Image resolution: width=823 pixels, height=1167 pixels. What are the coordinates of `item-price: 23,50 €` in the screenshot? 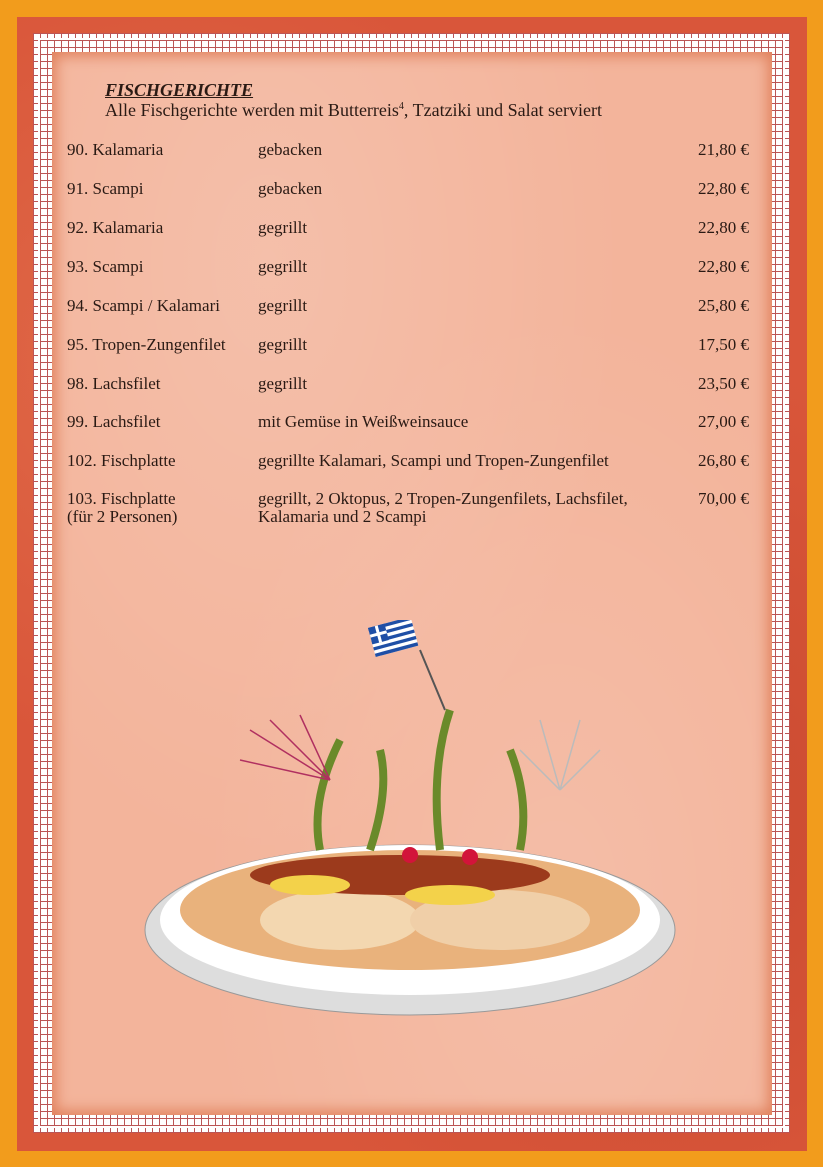 It's located at (723, 383).